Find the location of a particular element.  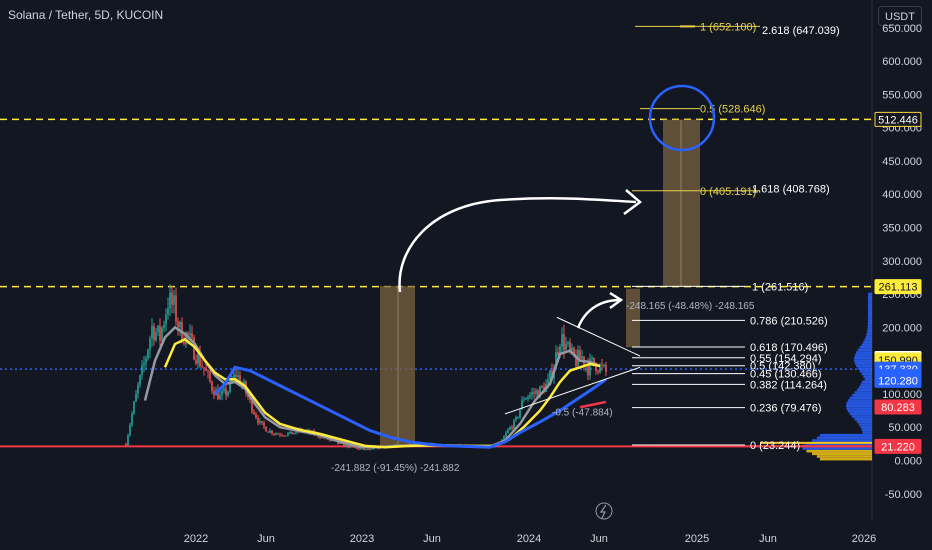

price-tag-label: 120.280 is located at coordinates (898, 381).